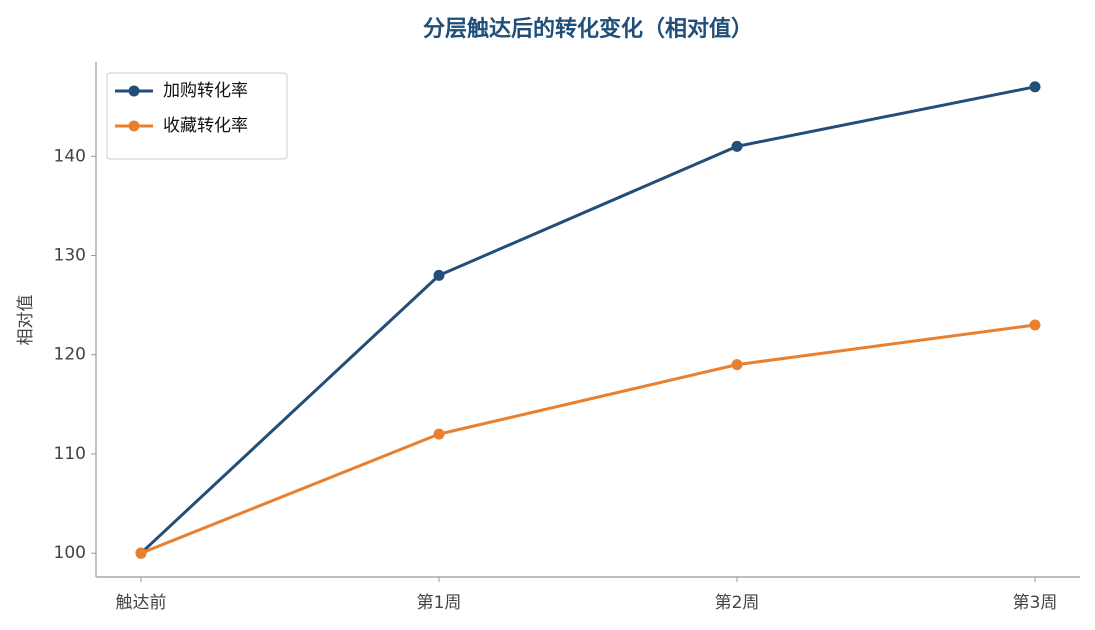 The image size is (1095, 630). What do you see at coordinates (70, 454) in the screenshot?
I see `y-tick-label: 110` at bounding box center [70, 454].